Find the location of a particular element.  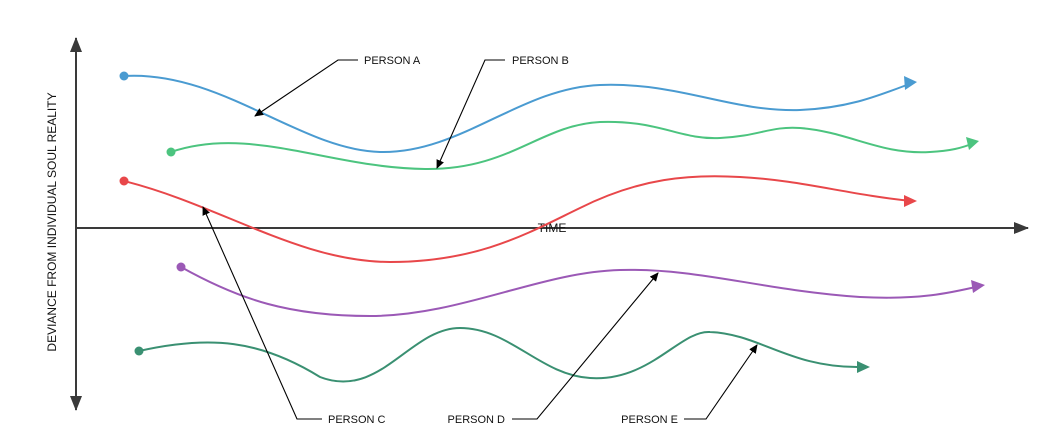

person-b-curve-group is located at coordinates (572, 145).